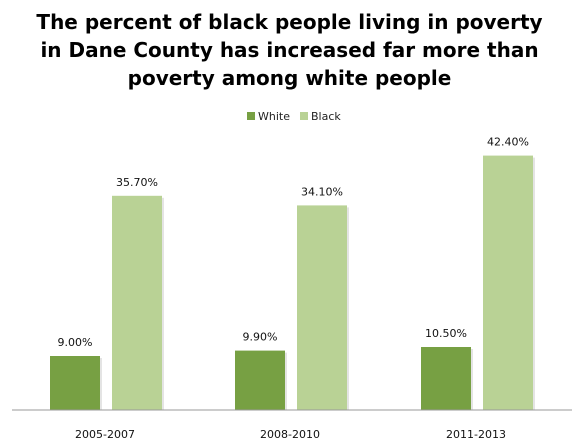 The height and width of the screenshot is (444, 579). Describe the element at coordinates (304, 116) in the screenshot. I see `legend-swatch-black` at that location.